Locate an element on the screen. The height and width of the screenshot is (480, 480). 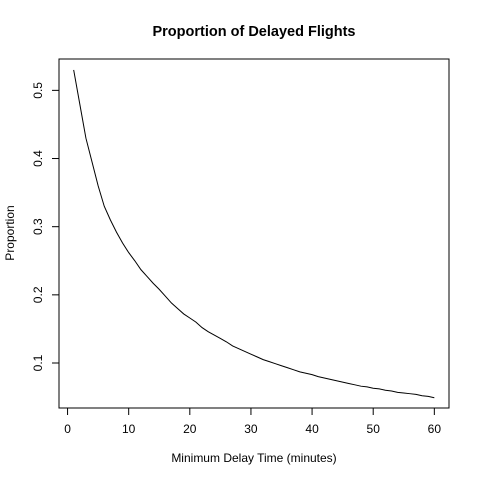
x-tick-label: 0 is located at coordinates (67, 429).